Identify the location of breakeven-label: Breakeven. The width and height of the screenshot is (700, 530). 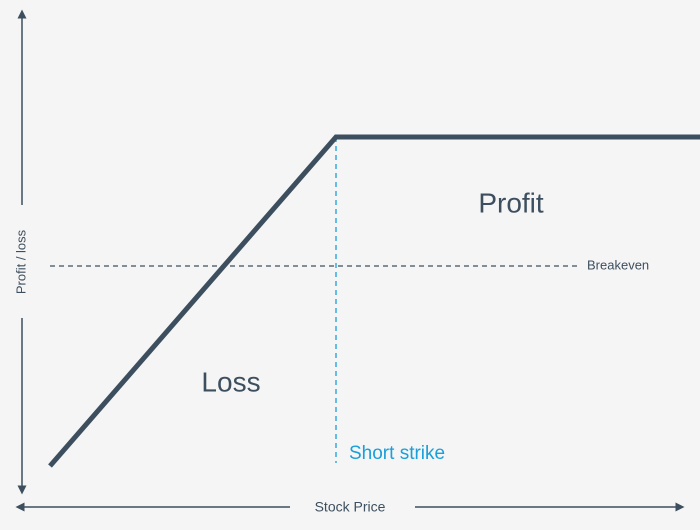
(618, 264).